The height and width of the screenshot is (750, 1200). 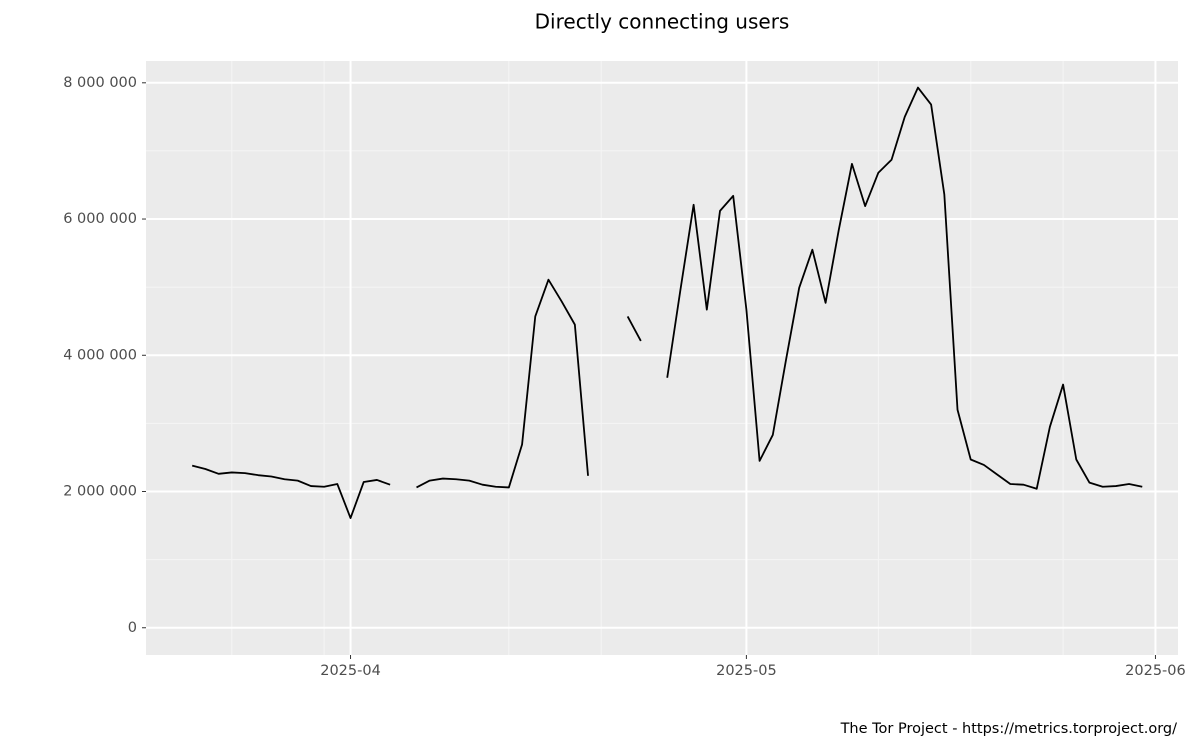 I want to click on x-tick-label: 2025-05, so click(x=746, y=671).